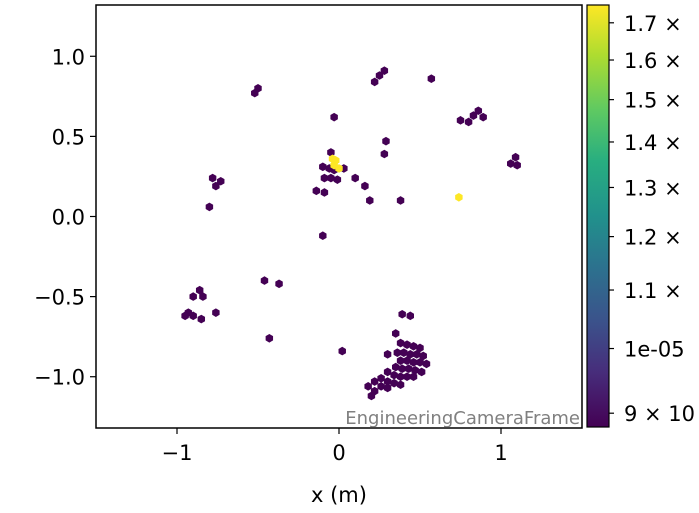 The width and height of the screenshot is (699, 513). What do you see at coordinates (653, 238) in the screenshot?
I see `colorbar-tick-label: 1.2 ×` at bounding box center [653, 238].